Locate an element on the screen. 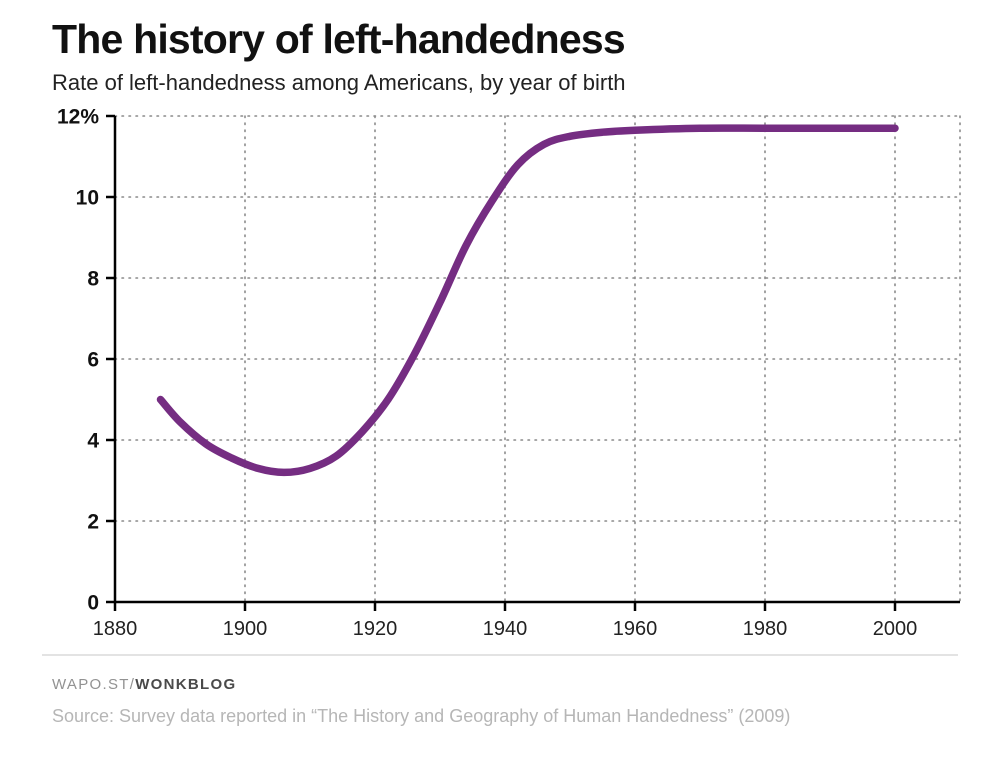  svg-text: 12% is located at coordinates (78, 117).